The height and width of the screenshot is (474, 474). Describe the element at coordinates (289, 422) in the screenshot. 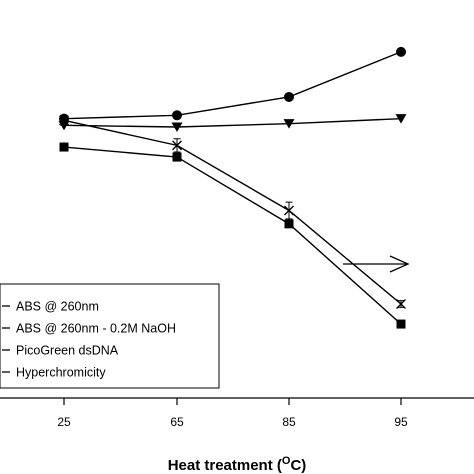

I see `x-tick-label-85: 85` at that location.